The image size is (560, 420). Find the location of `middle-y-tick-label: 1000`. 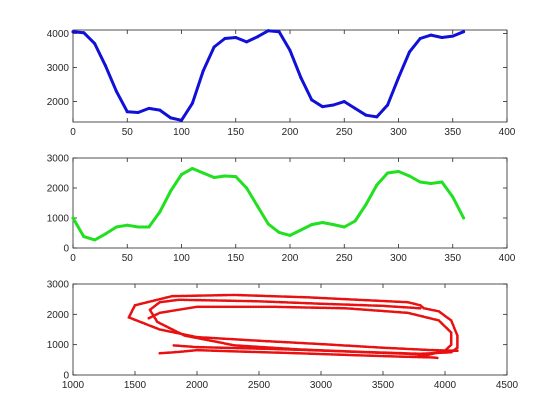

middle-y-tick-label: 1000 is located at coordinates (58, 219).